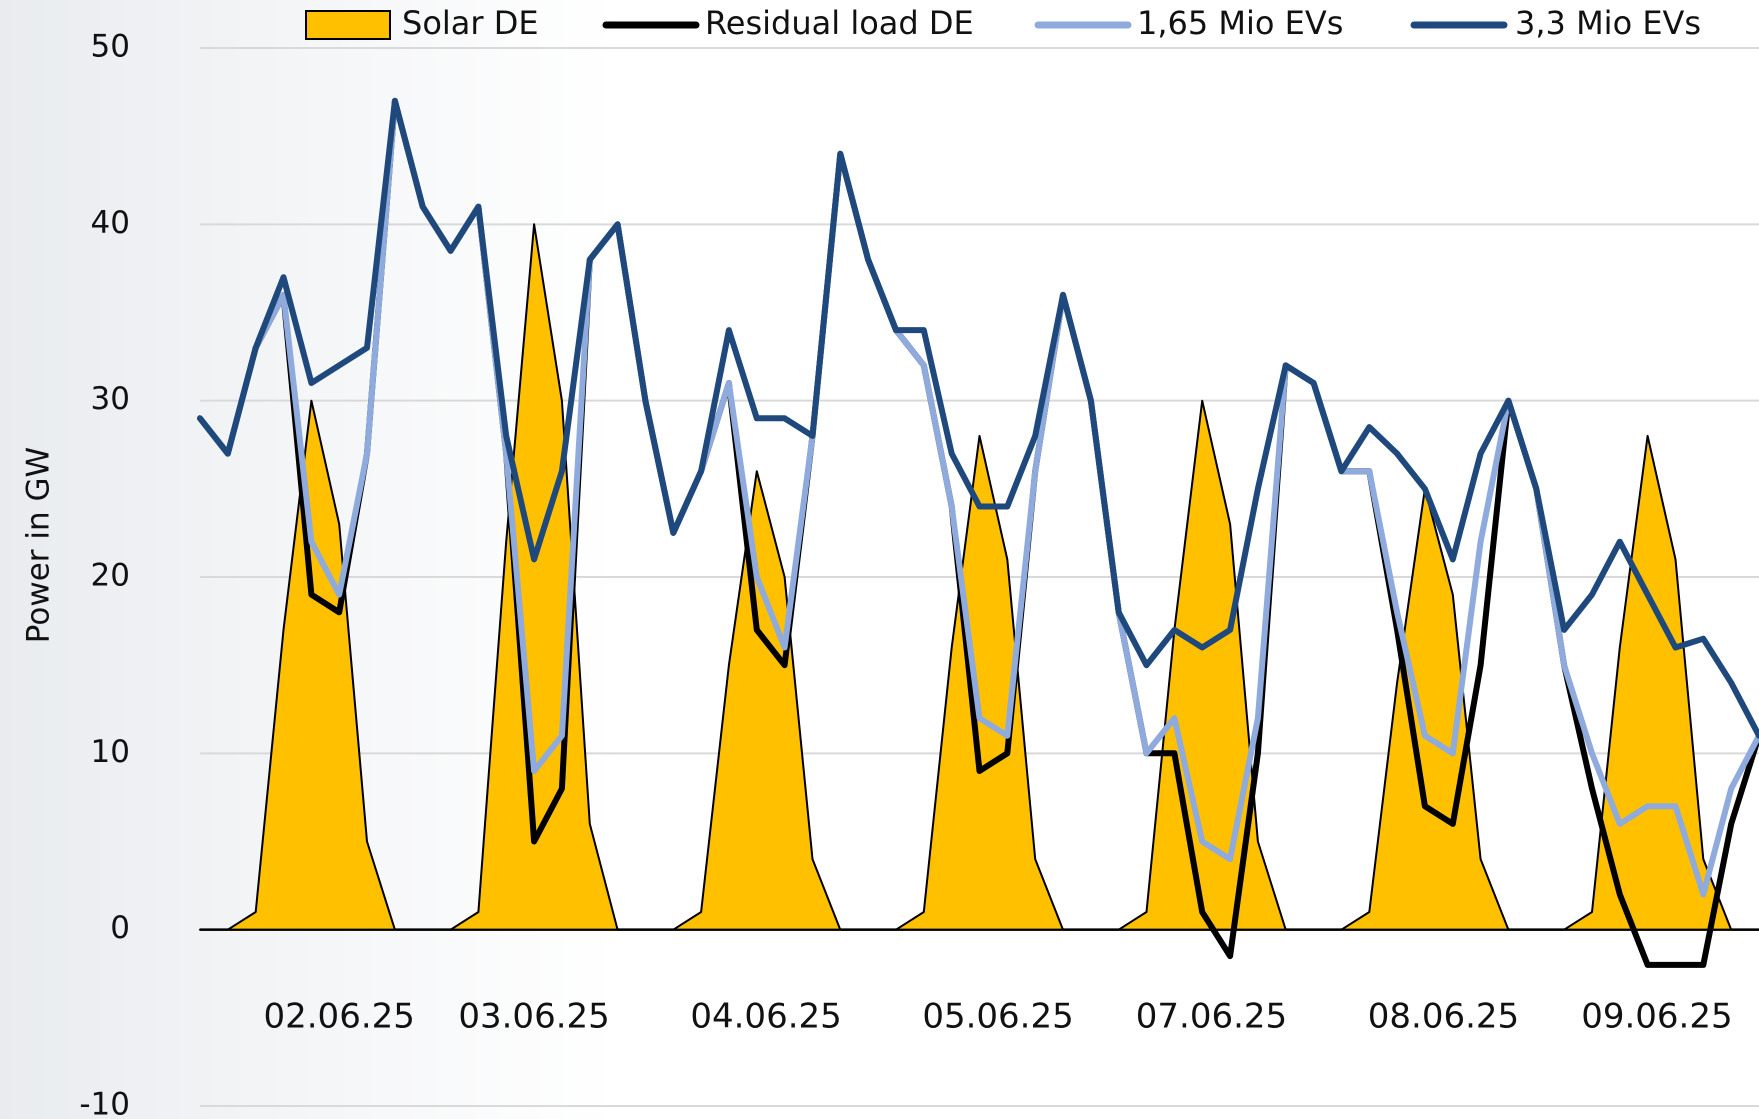 This screenshot has width=1759, height=1119. Describe the element at coordinates (110, 752) in the screenshot. I see `y-tick-label: 10` at that location.